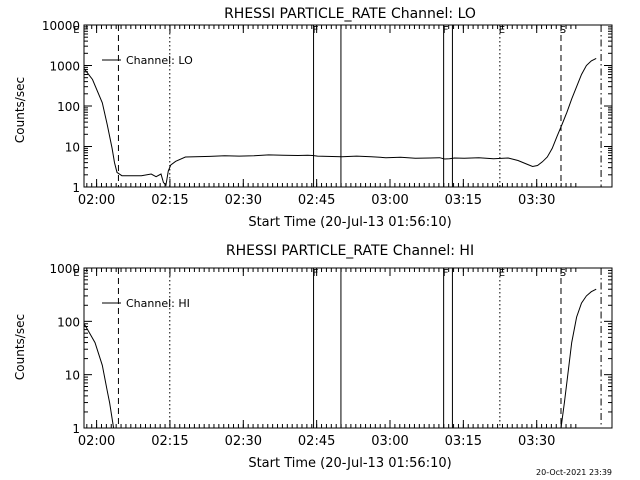  I want to click on panel-lo-xlabel: Start Time (20-Jul-13 01:56:10), so click(349, 222).